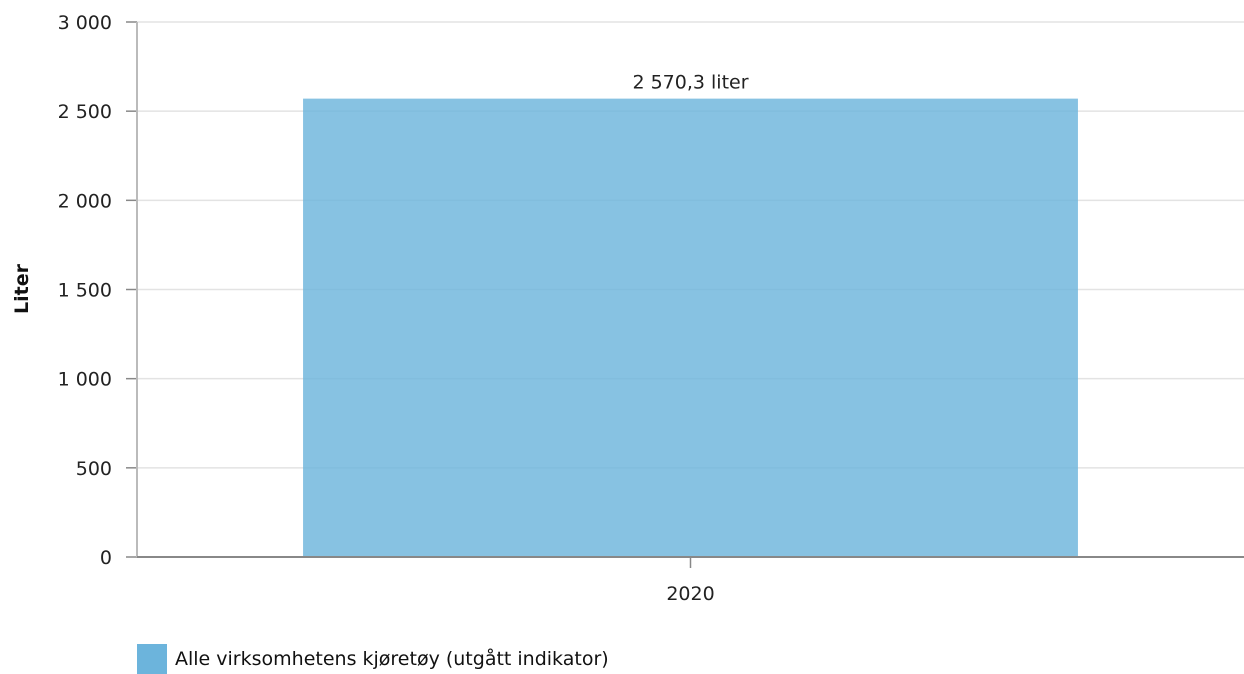 The width and height of the screenshot is (1244, 674). What do you see at coordinates (690, 594) in the screenshot?
I see `x-tick-label: 2020` at bounding box center [690, 594].